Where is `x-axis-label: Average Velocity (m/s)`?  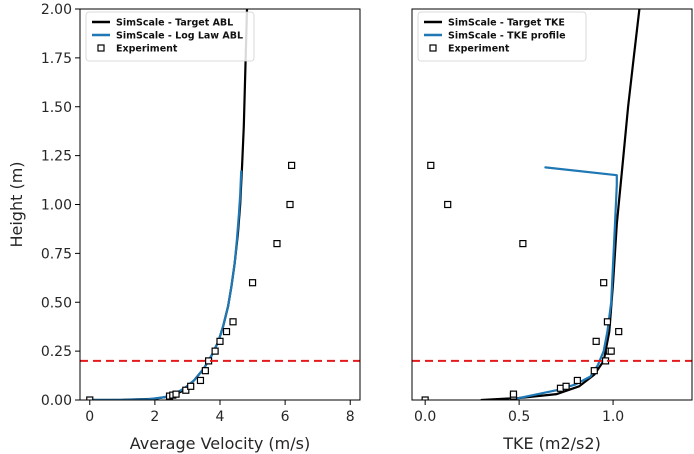 x-axis-label: Average Velocity (m/s) is located at coordinates (220, 443).